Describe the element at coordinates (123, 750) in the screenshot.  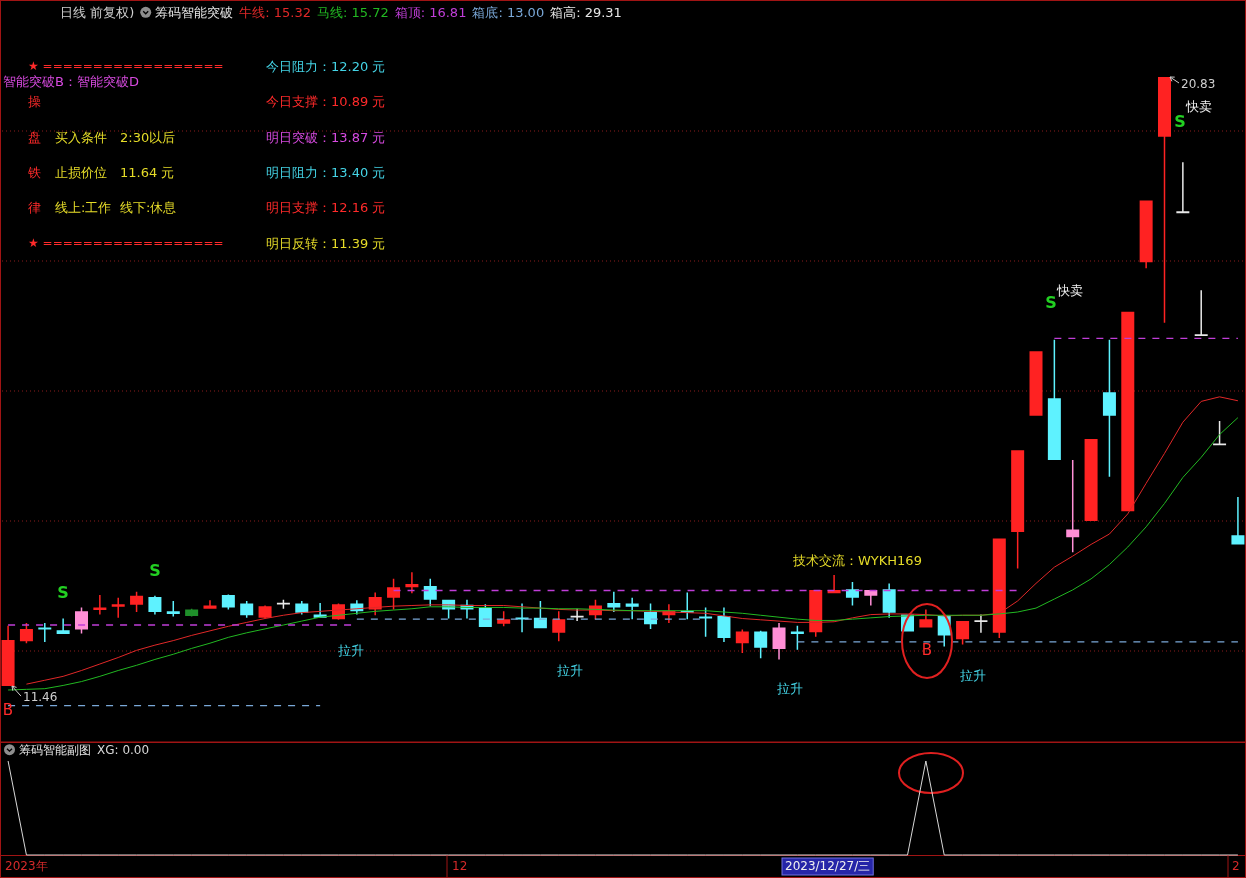
I see `text: XG: 0.00` at that location.